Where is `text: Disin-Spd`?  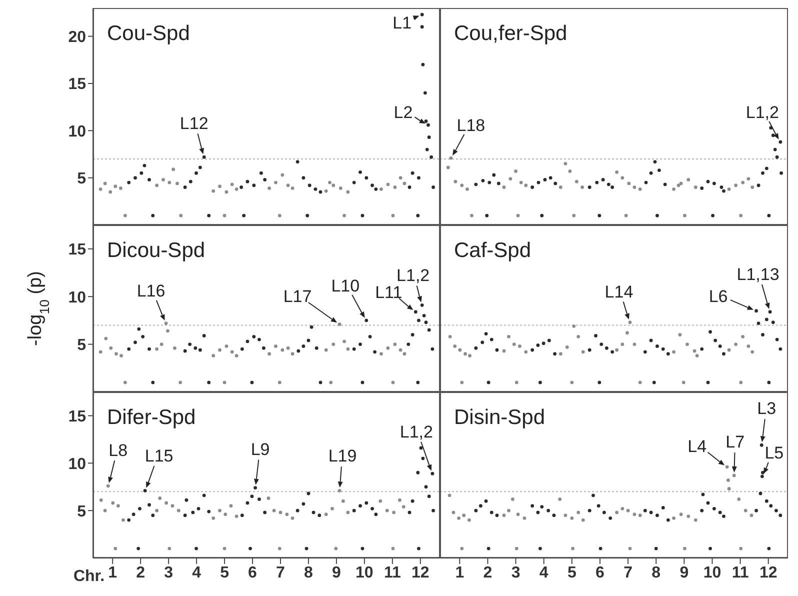
text: Disin-Spd is located at coordinates (500, 417).